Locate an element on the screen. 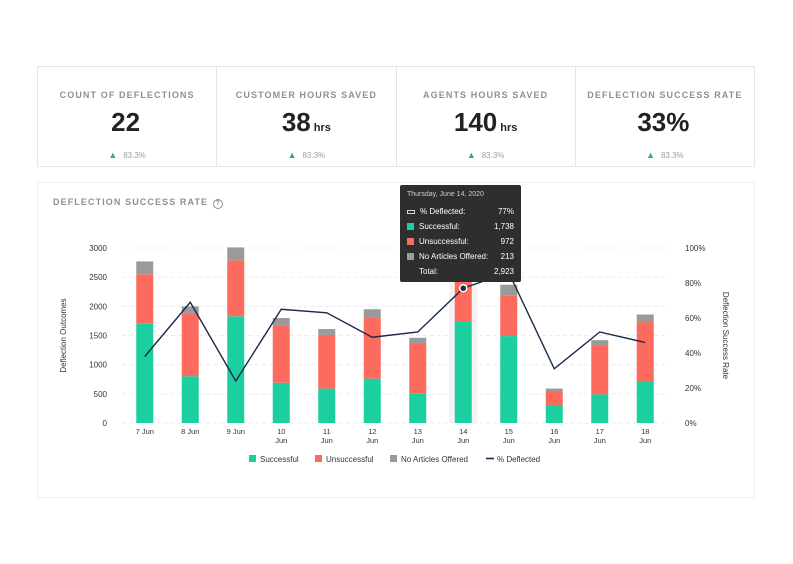 The width and height of the screenshot is (793, 564). y-axis-title: Deflection Outcomes is located at coordinates (63, 335).